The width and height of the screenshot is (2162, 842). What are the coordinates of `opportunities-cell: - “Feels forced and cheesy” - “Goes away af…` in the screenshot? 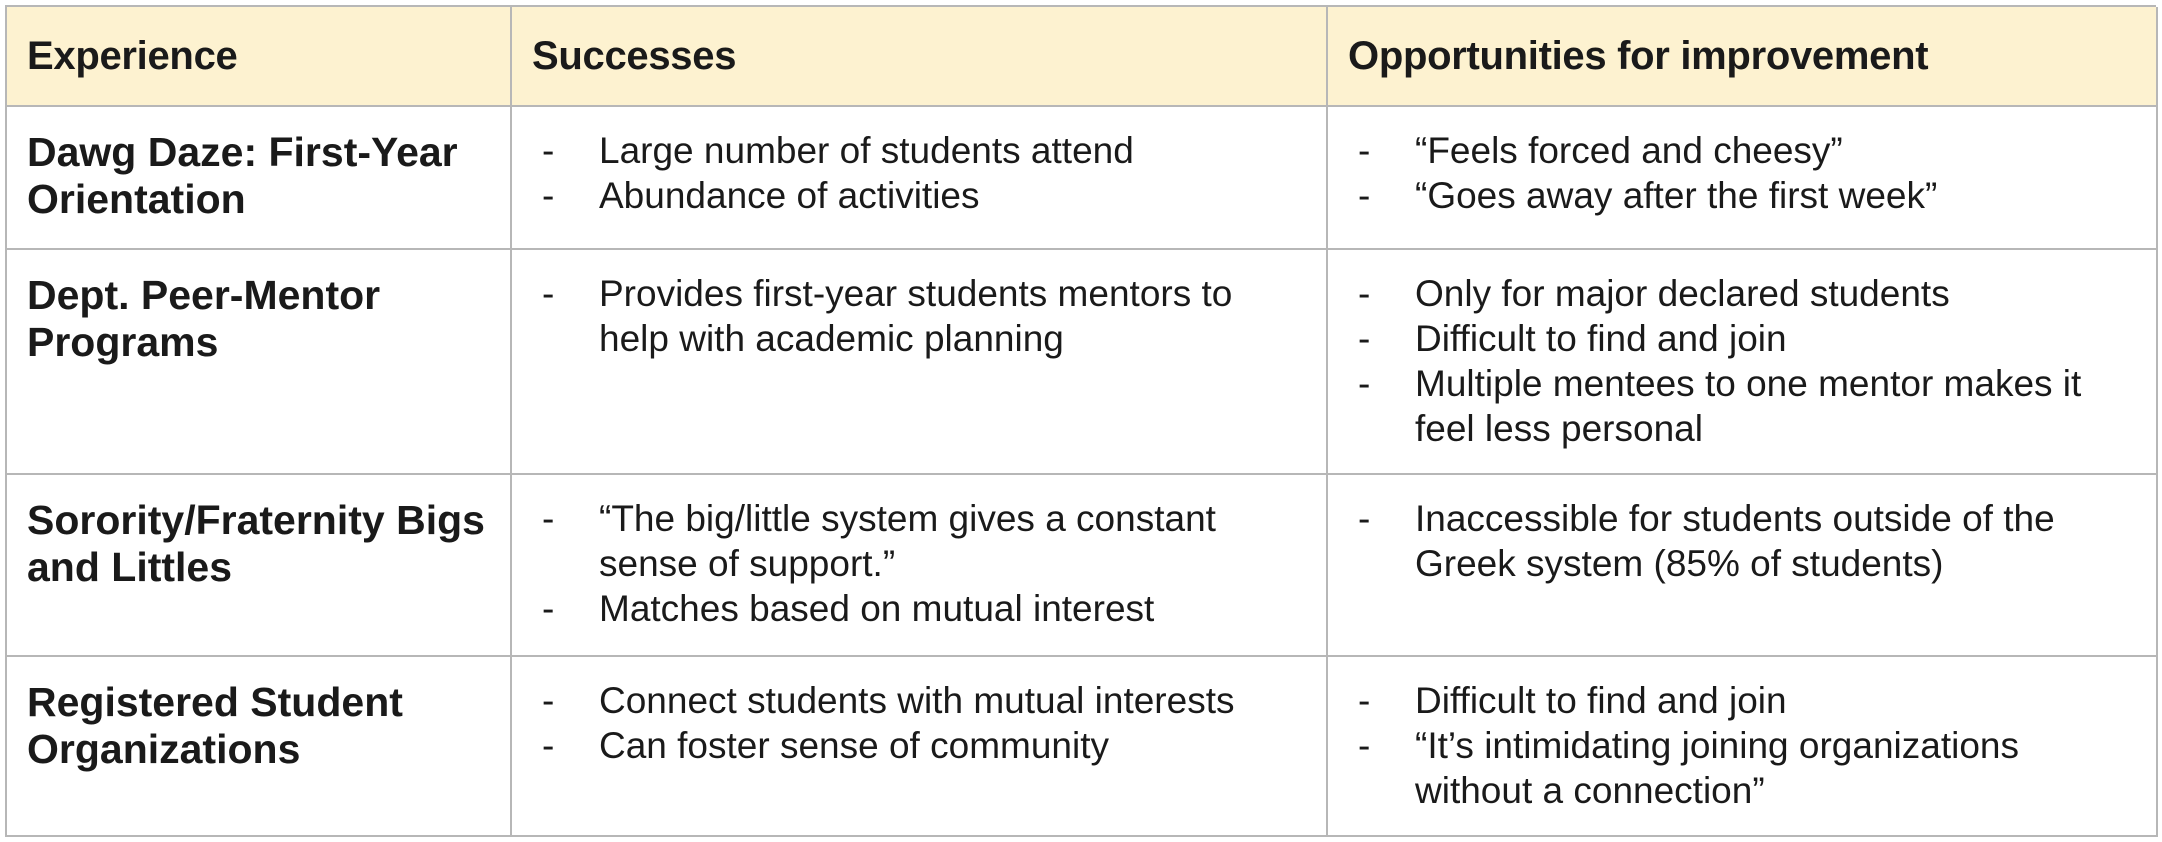 It's located at (1743, 178).